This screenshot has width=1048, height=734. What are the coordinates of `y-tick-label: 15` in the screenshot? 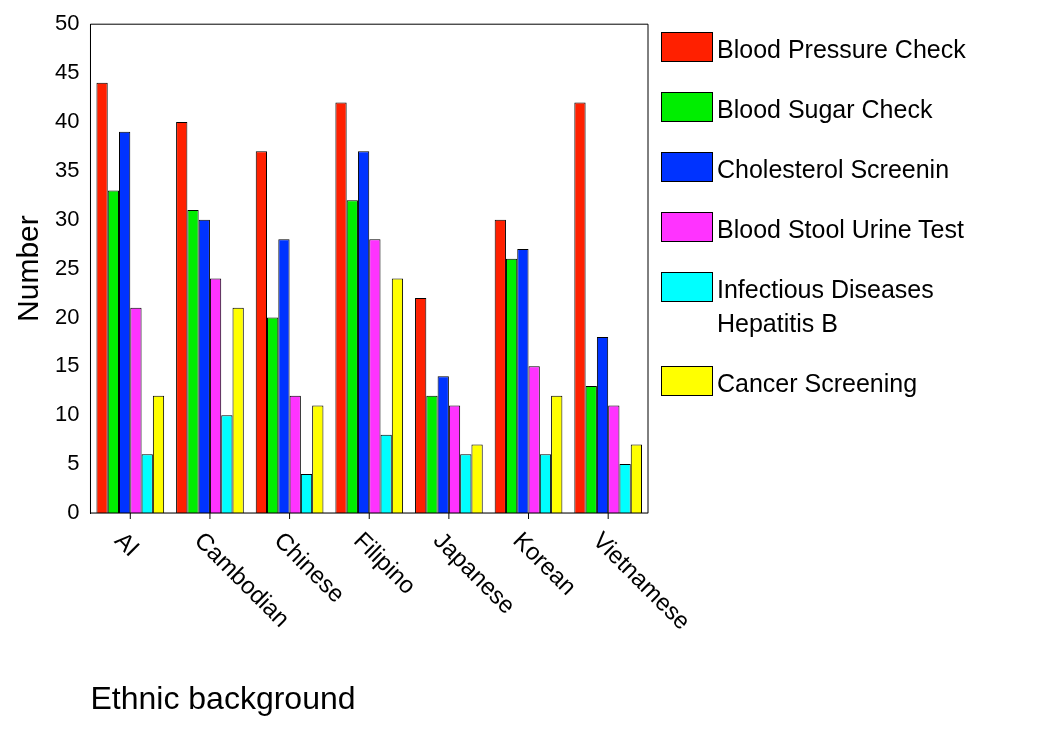 It's located at (67, 365).